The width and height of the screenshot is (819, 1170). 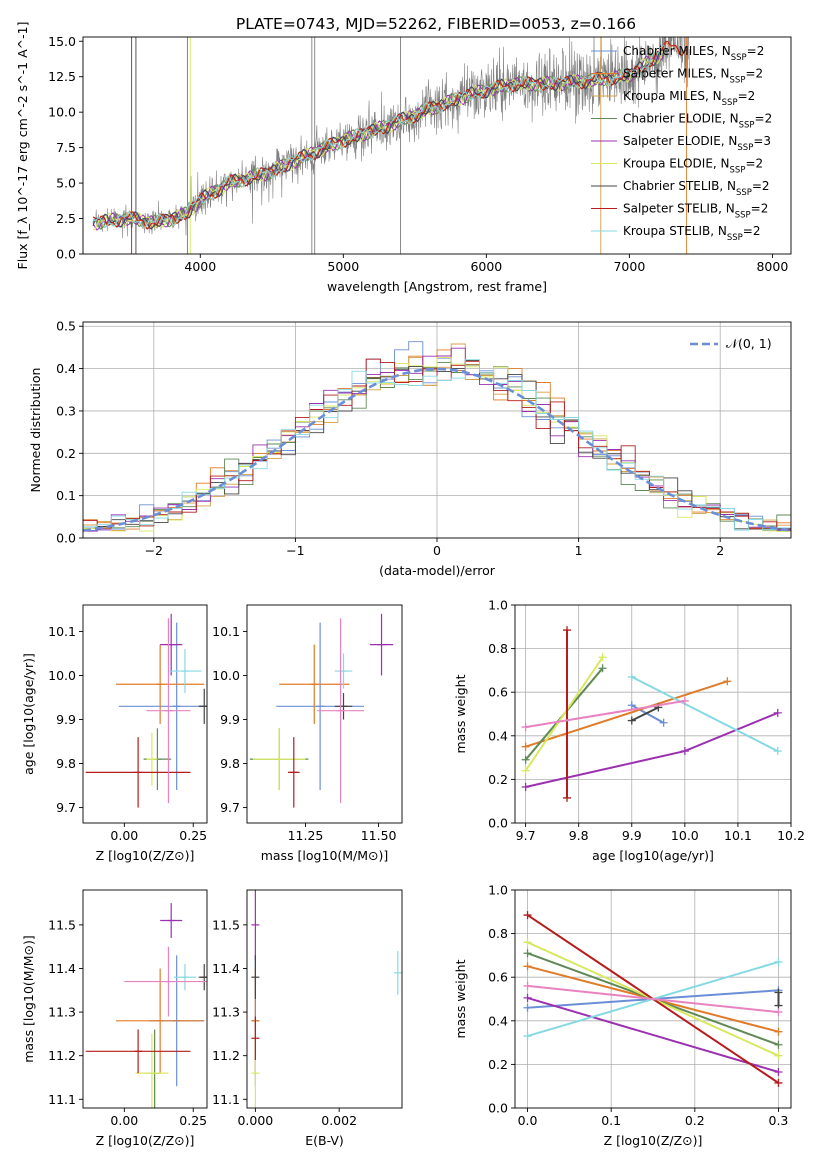 I want to click on x-tick-label: 0.2, so click(x=695, y=1120).